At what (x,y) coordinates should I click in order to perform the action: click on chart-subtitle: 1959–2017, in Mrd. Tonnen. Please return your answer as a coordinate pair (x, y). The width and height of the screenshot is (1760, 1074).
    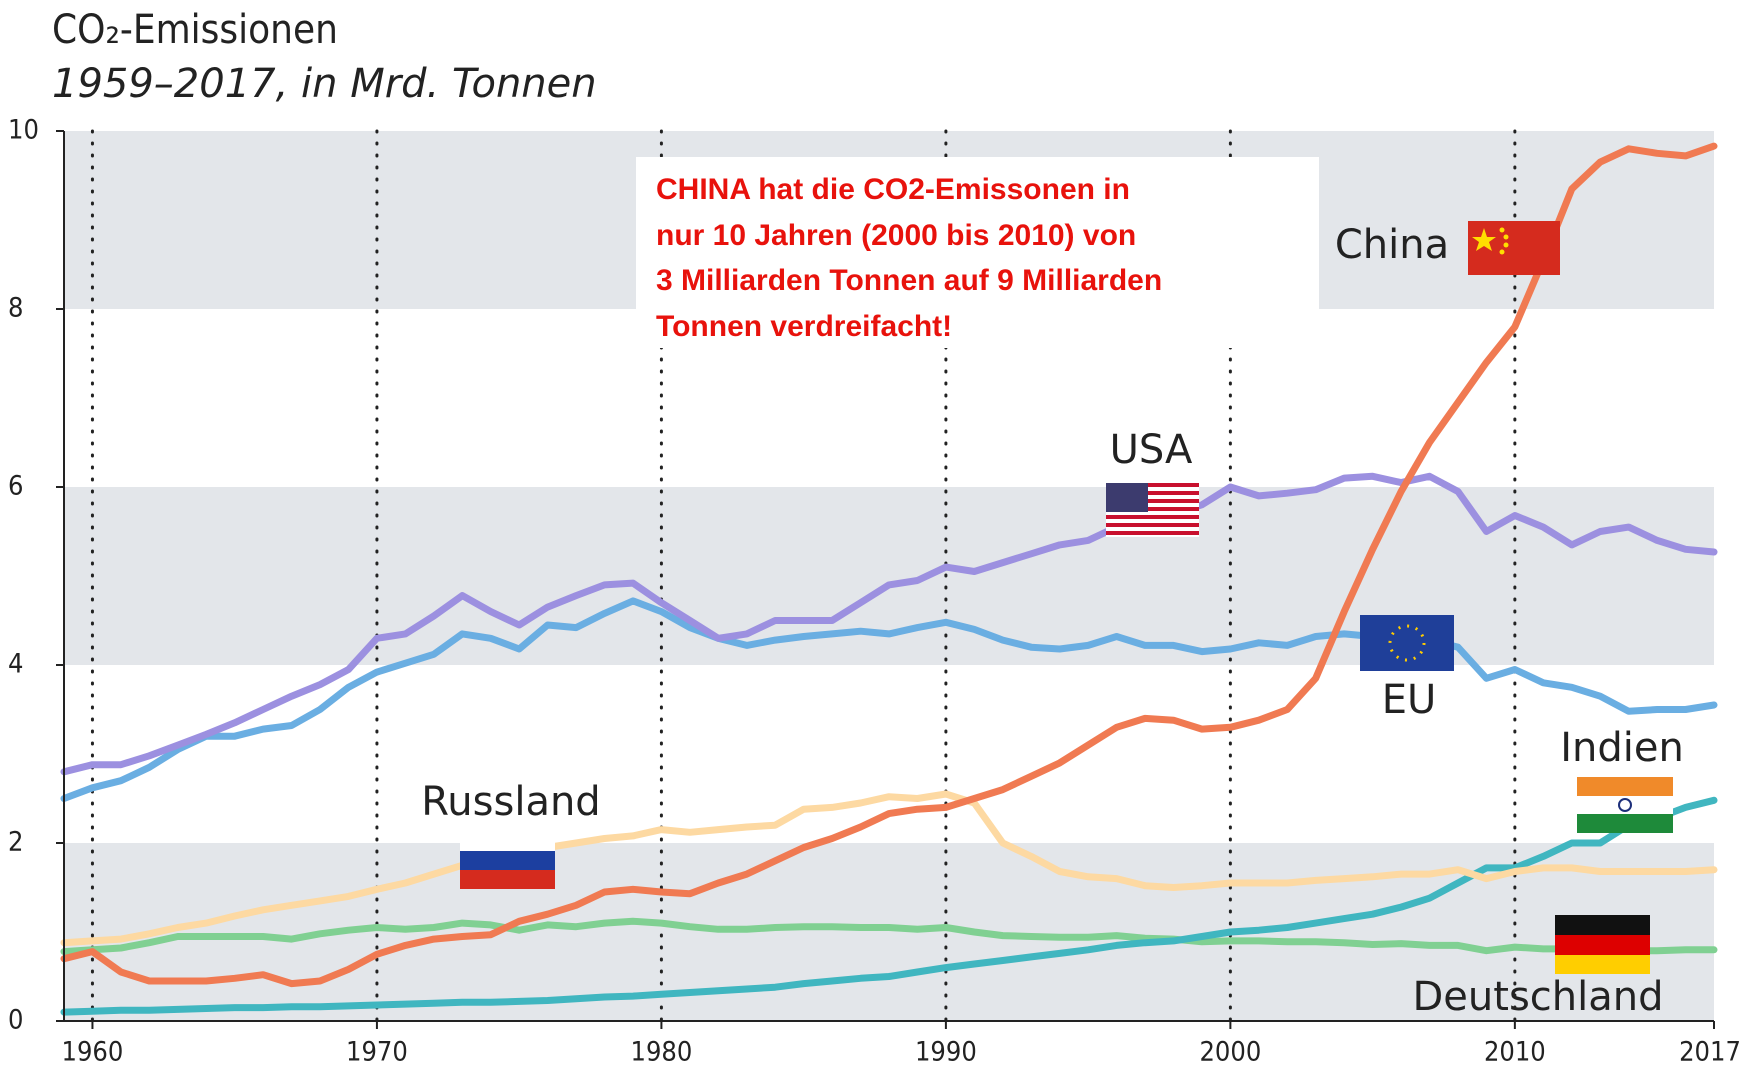
    Looking at the image, I should click on (324, 84).